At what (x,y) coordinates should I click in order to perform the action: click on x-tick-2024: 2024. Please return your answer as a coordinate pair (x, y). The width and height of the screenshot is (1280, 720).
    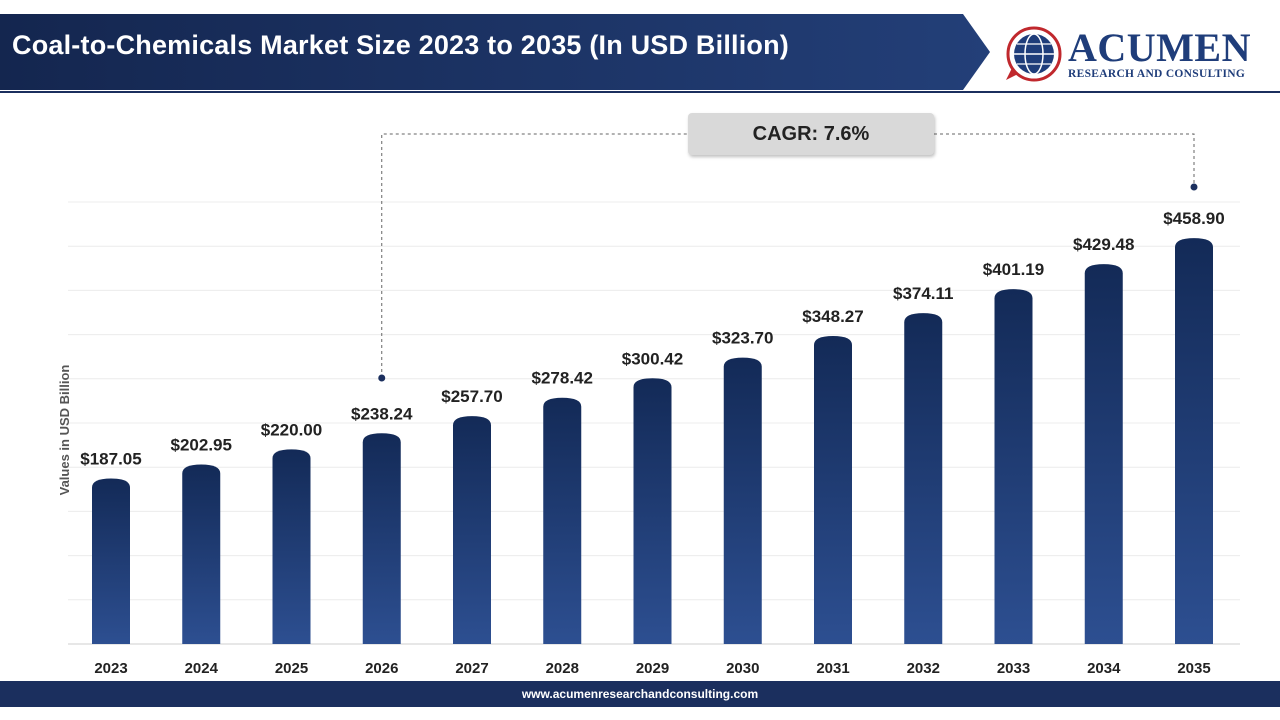
    Looking at the image, I should click on (202, 668).